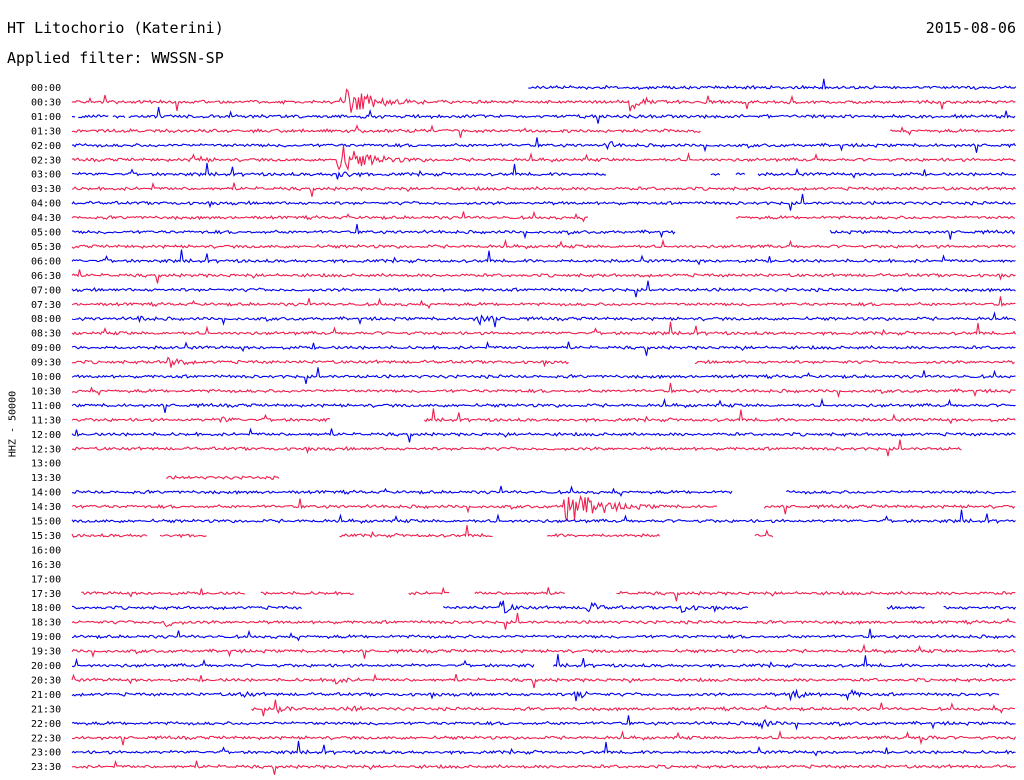 This screenshot has width=1024, height=780. Describe the element at coordinates (46, 478) in the screenshot. I see `row-tick-label: 13:30` at that location.